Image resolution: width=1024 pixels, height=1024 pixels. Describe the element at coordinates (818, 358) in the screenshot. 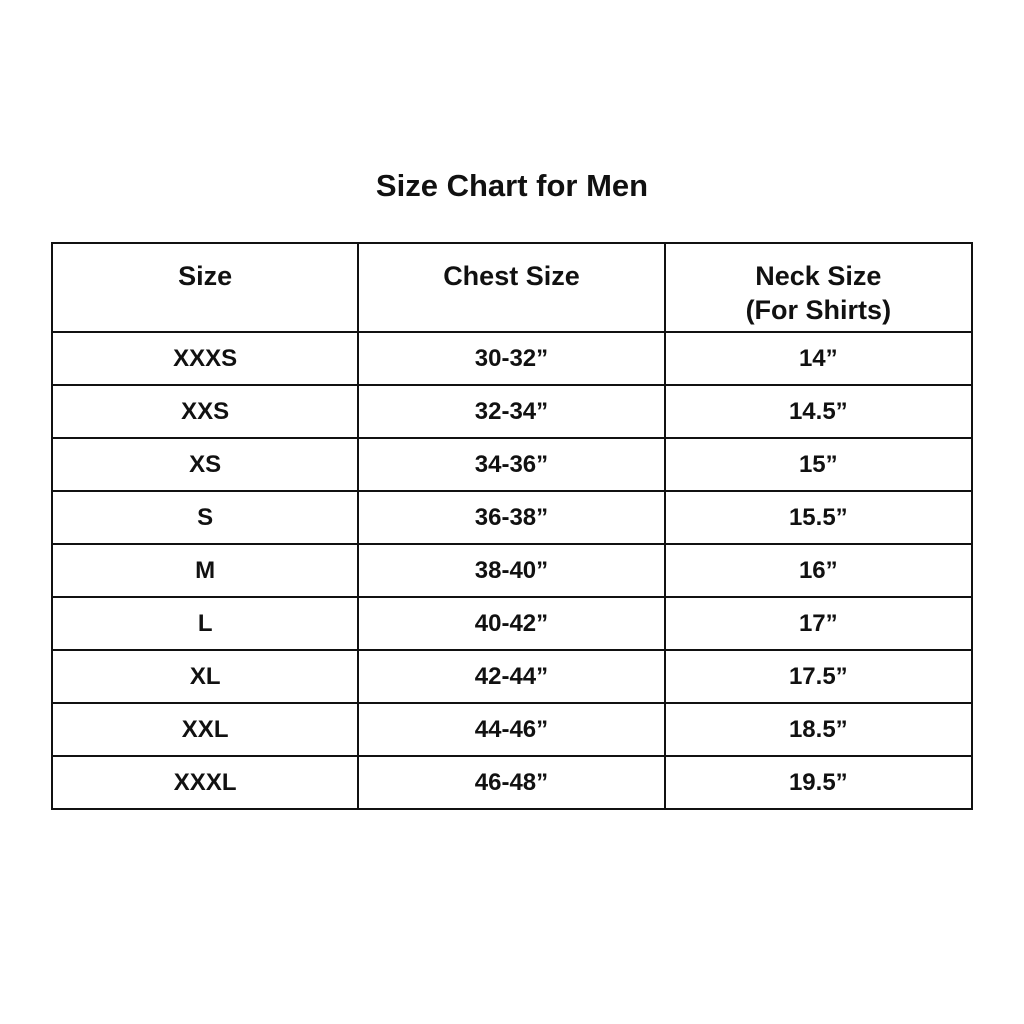

I see `neck-size-cell: 14”` at that location.